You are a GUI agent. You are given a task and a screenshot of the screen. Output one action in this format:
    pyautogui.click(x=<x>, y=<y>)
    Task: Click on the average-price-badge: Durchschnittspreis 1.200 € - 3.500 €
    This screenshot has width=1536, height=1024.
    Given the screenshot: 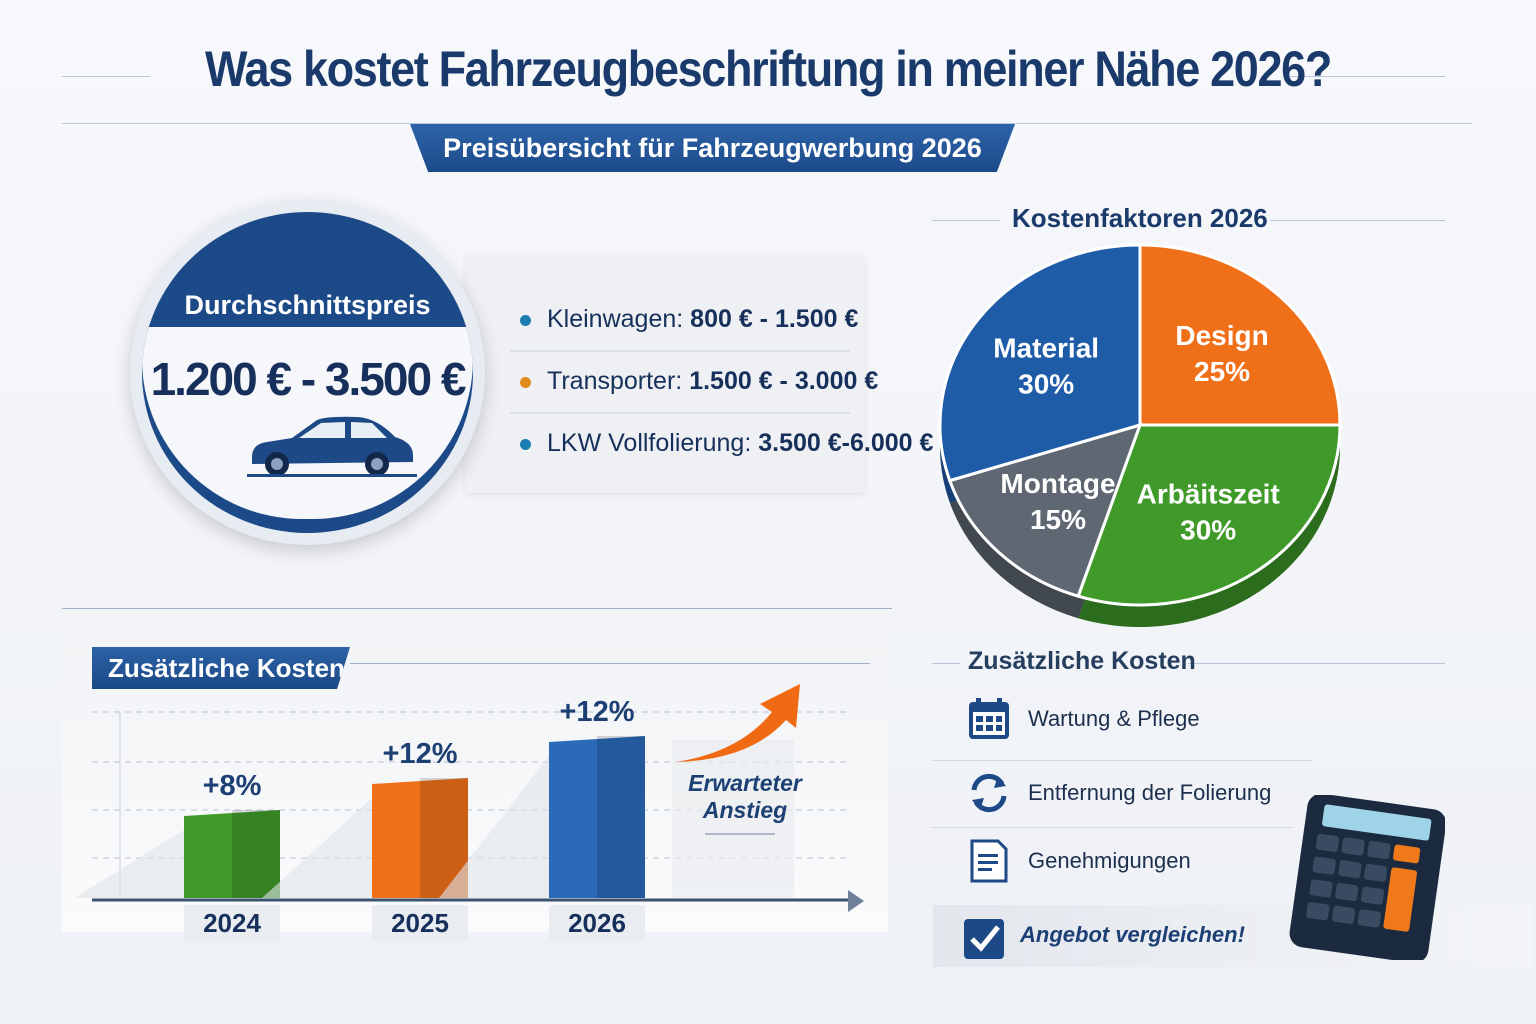 What is the action you would take?
    pyautogui.click(x=307, y=372)
    